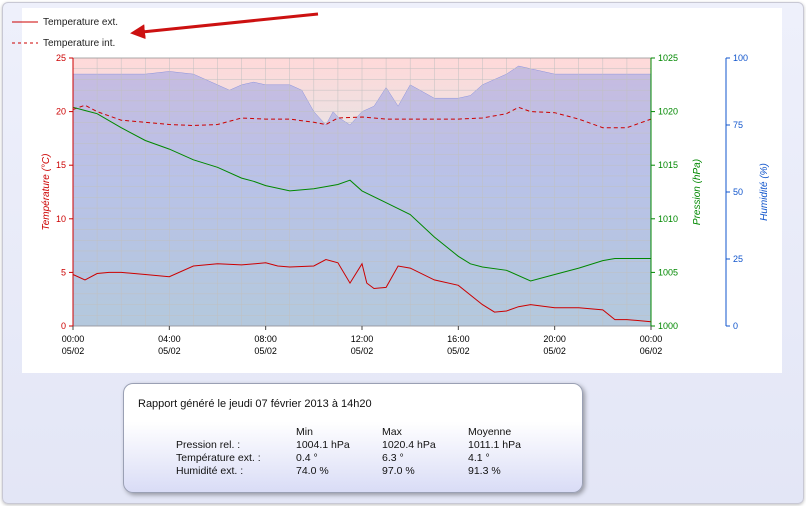 Image resolution: width=806 pixels, height=506 pixels. Describe the element at coordinates (61, 165) in the screenshot. I see `temperature-tick-label: 15` at that location.